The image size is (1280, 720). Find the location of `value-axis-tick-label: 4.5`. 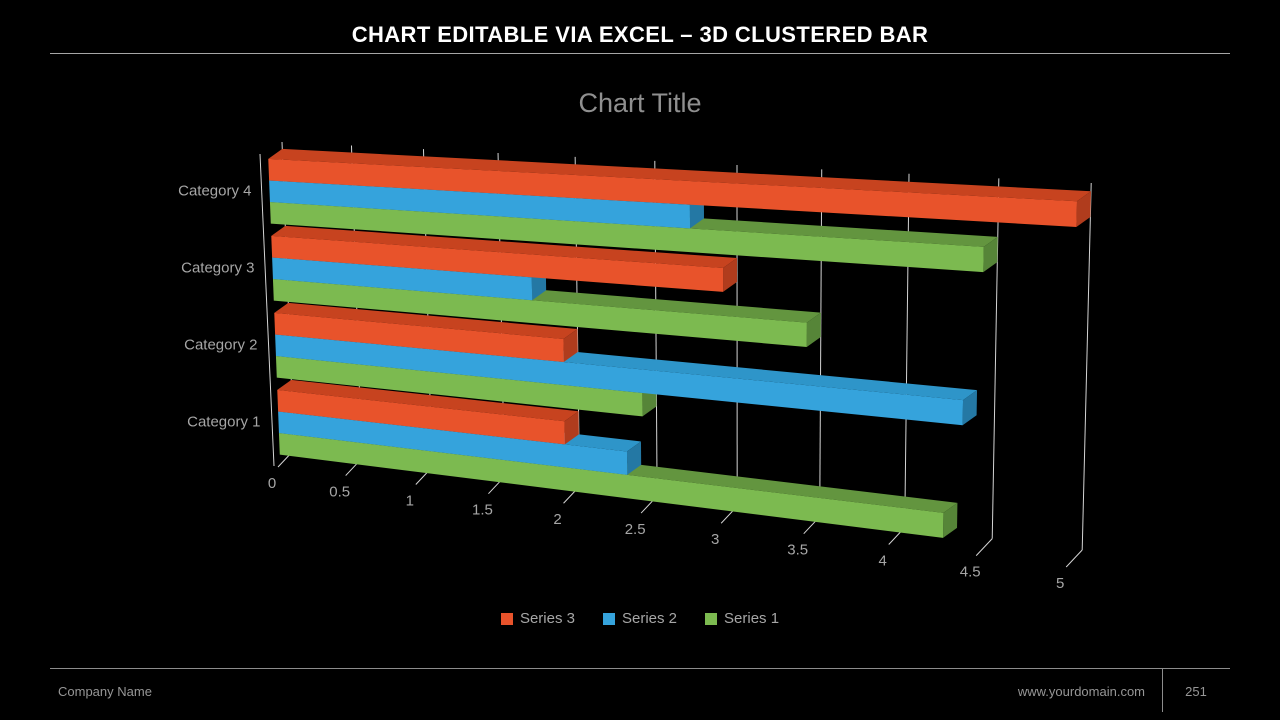

value-axis-tick-label: 4.5 is located at coordinates (970, 572).